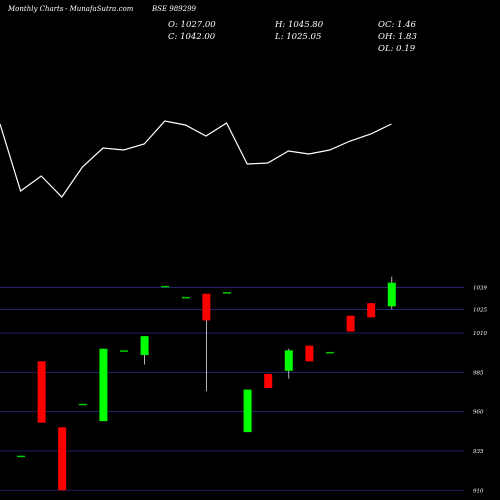  What do you see at coordinates (397, 49) in the screenshot?
I see `ol-stat: OL: 0.19` at bounding box center [397, 49].